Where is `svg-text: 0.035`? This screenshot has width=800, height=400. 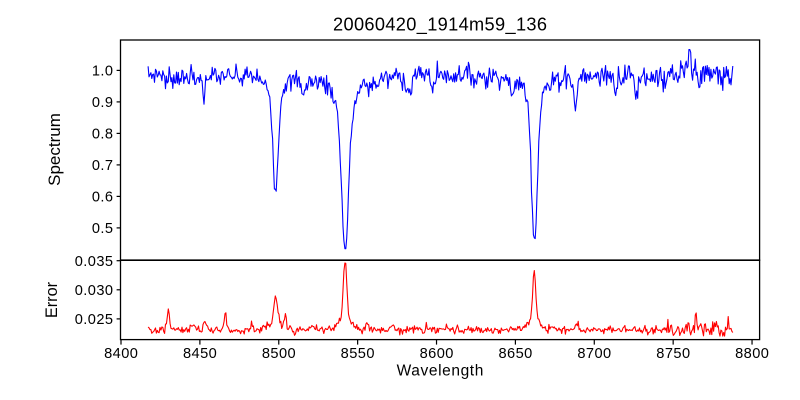
svg-text: 0.035 is located at coordinates (94, 262).